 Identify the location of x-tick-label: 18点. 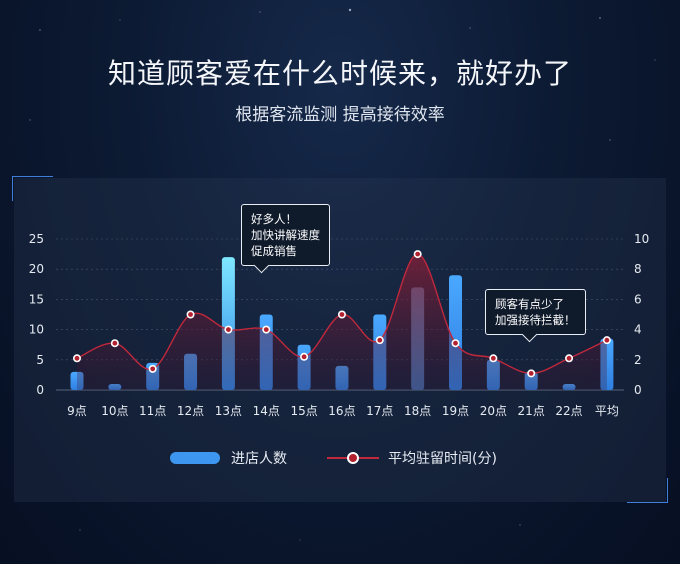
(417, 411).